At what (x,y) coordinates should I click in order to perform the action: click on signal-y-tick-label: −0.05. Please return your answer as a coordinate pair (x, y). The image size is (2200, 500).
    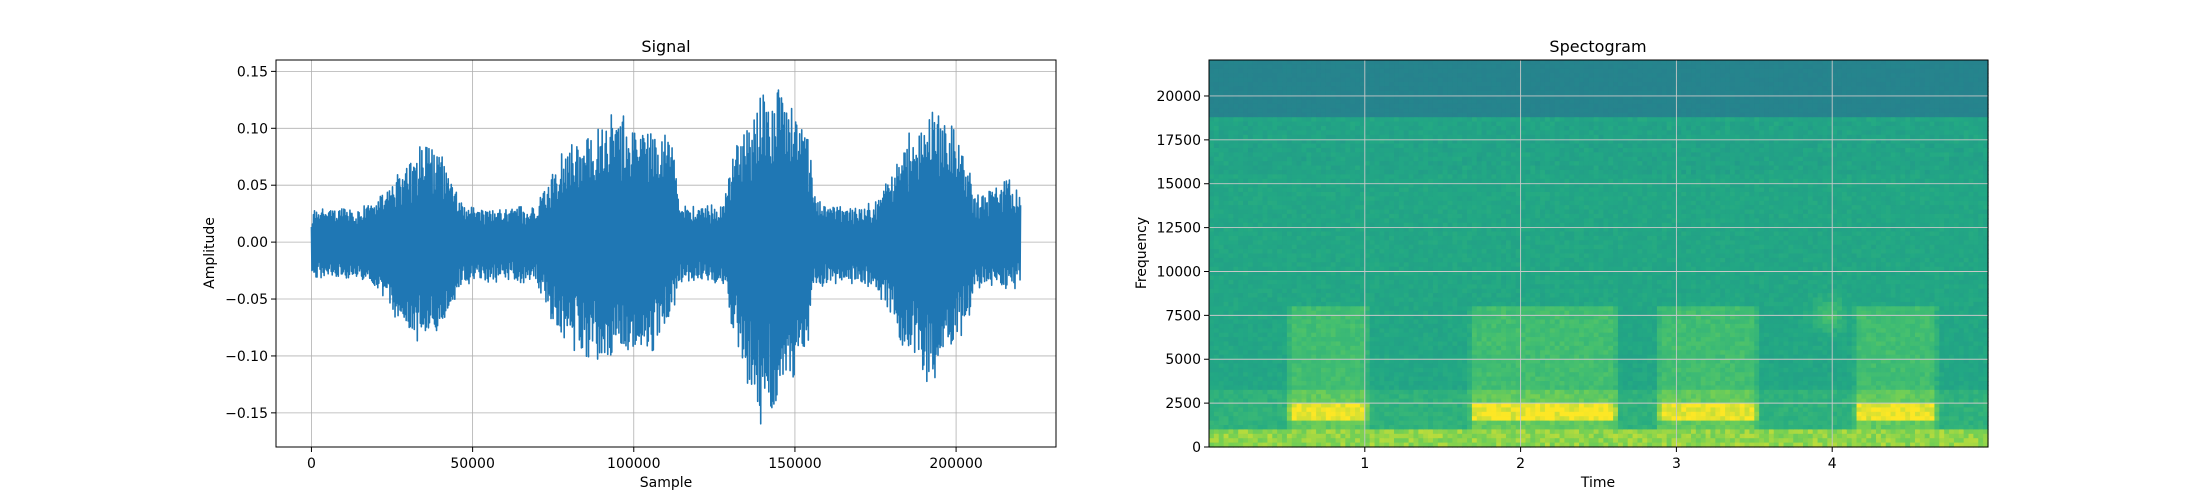
    Looking at the image, I should click on (246, 300).